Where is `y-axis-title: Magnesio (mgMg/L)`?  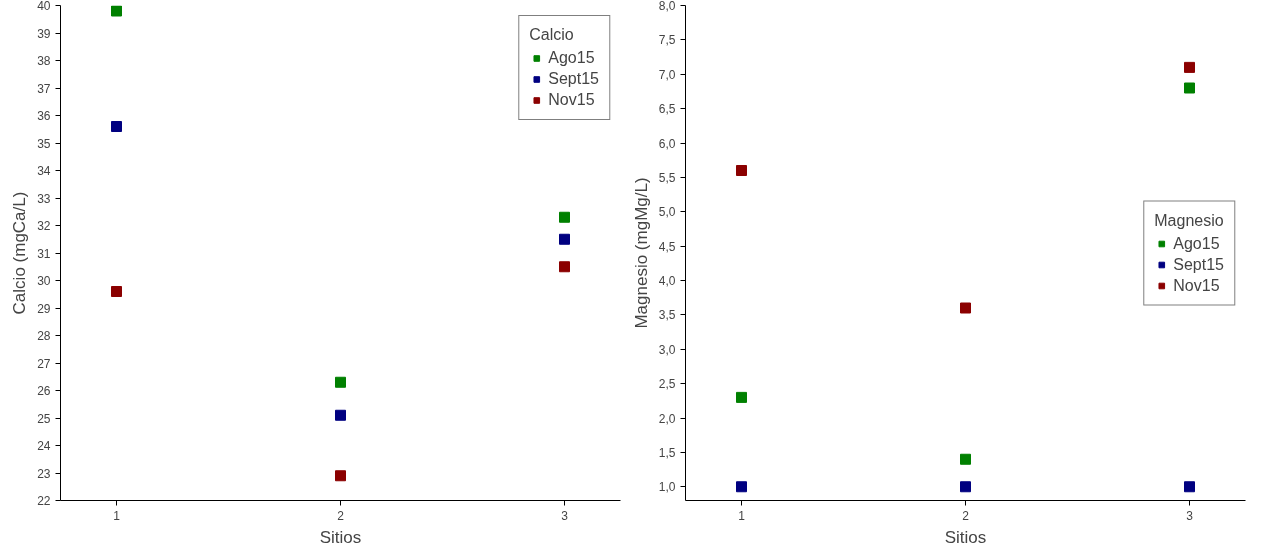
y-axis-title: Magnesio (mgMg/L) is located at coordinates (641, 253).